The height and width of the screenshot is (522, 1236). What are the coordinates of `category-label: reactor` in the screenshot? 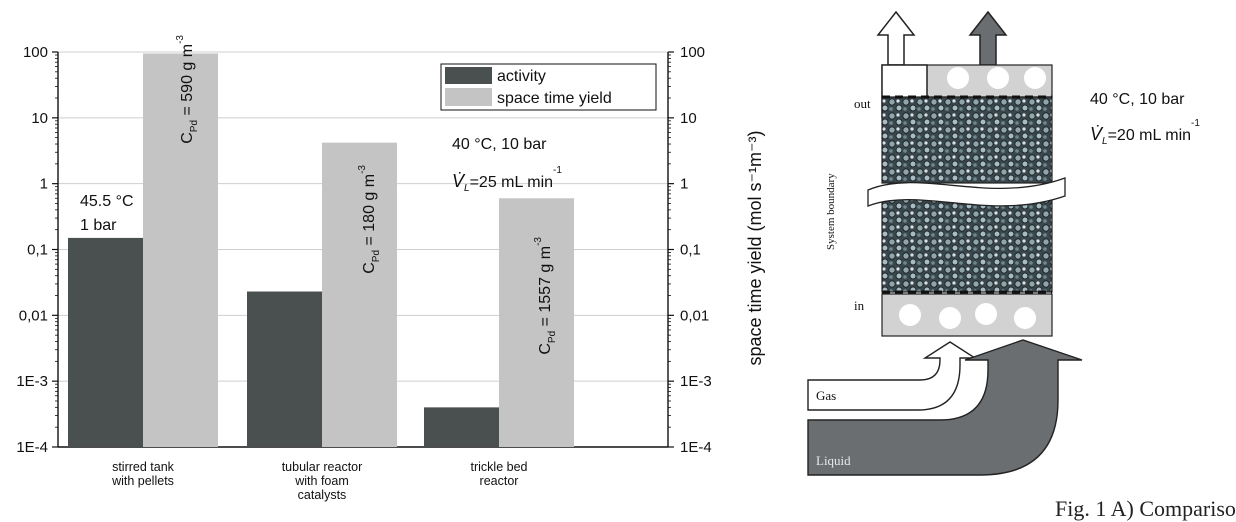 It's located at (499, 481).